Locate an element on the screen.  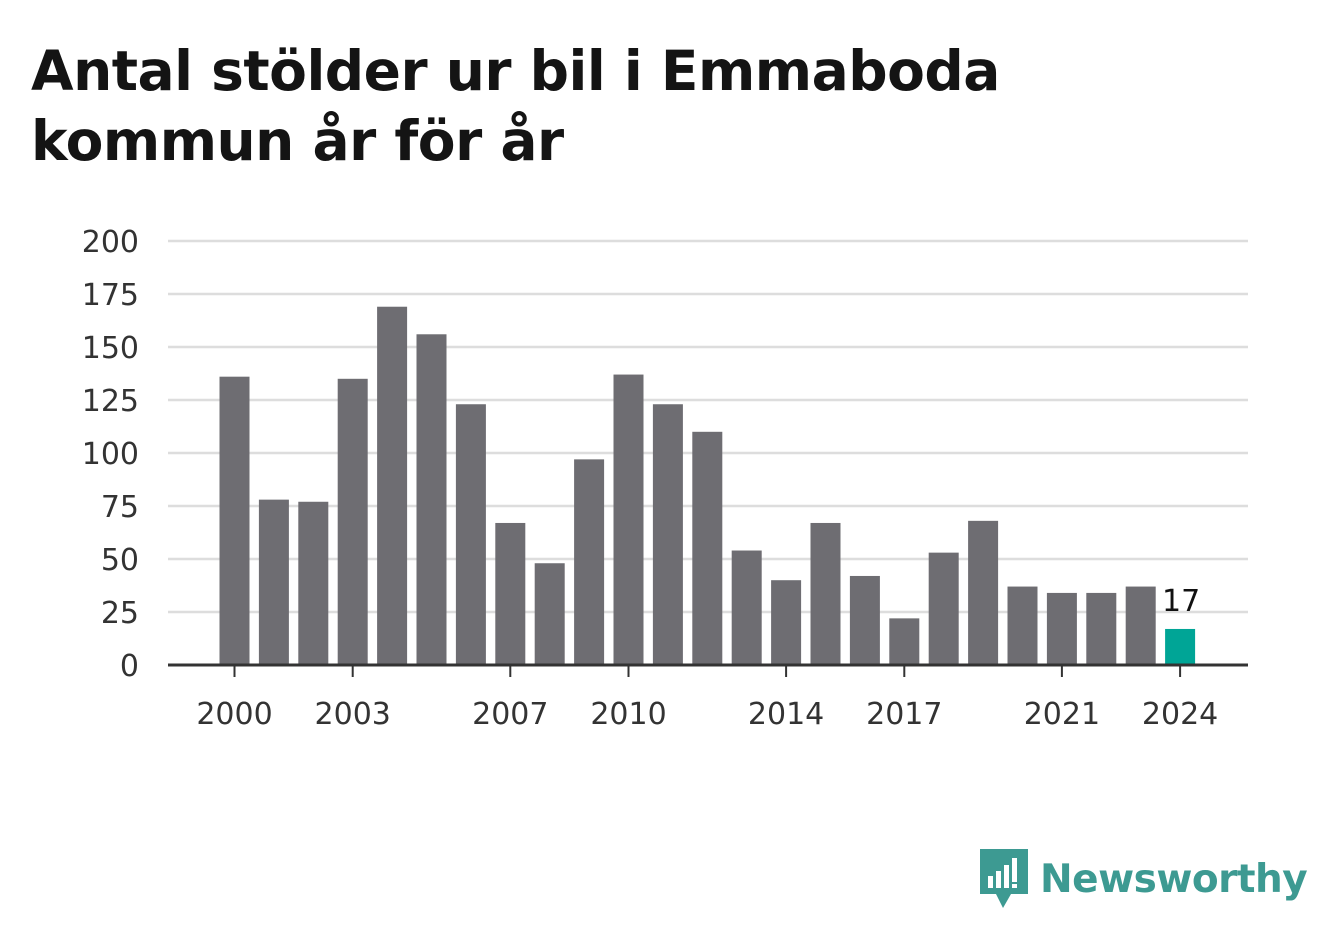
x-tick-label: 2007 is located at coordinates (510, 714).